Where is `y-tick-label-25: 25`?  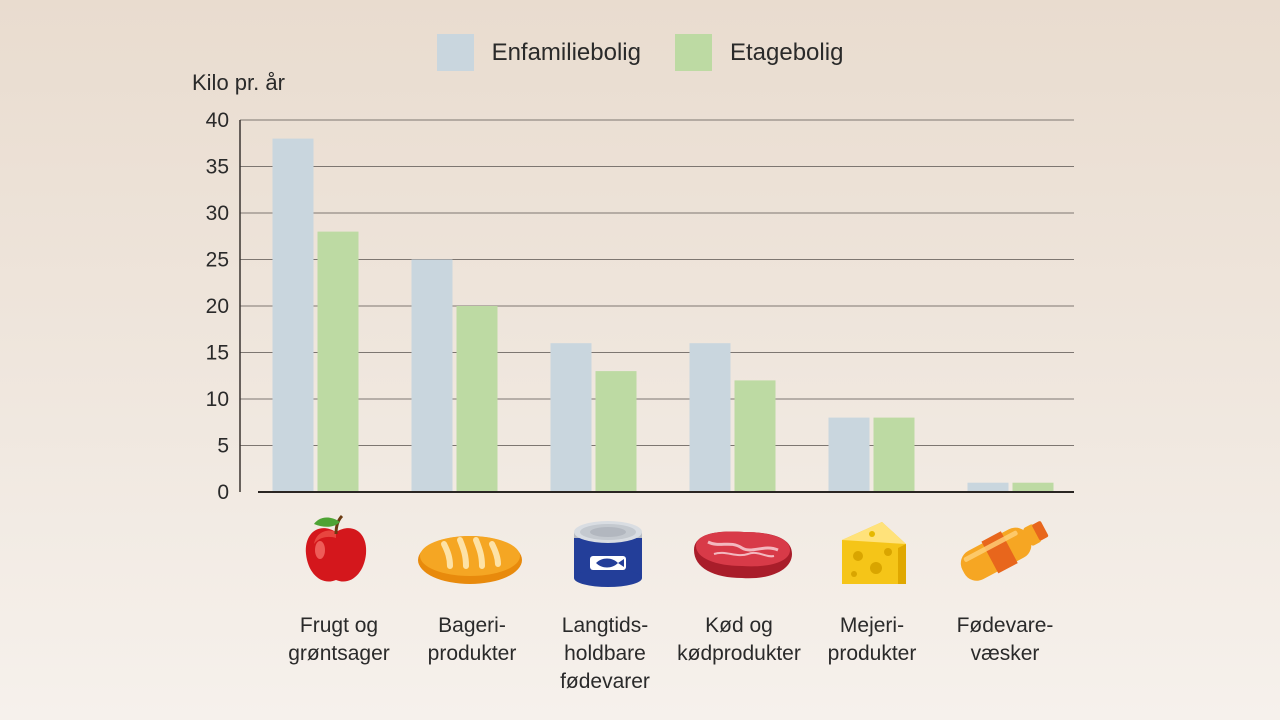 y-tick-label-25: 25 is located at coordinates (217, 260).